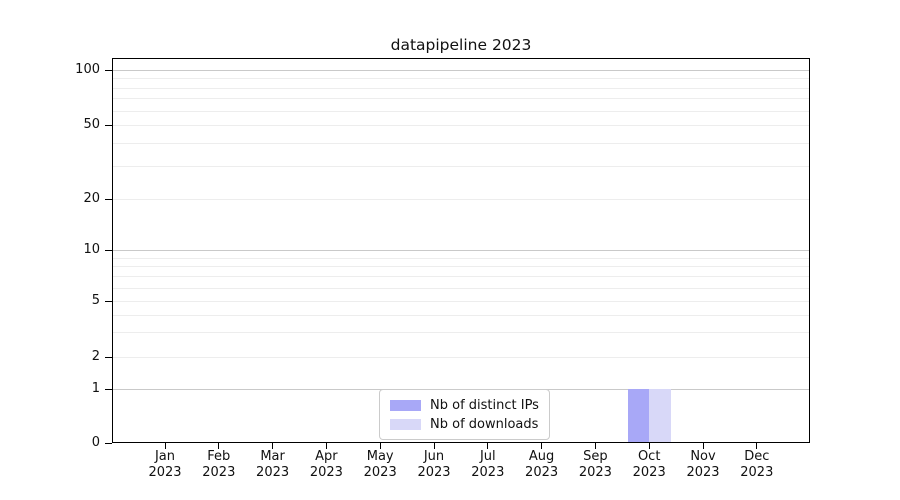 The image size is (900, 500). What do you see at coordinates (326, 464) in the screenshot?
I see `x-tick-label: Apr 2023` at bounding box center [326, 464].